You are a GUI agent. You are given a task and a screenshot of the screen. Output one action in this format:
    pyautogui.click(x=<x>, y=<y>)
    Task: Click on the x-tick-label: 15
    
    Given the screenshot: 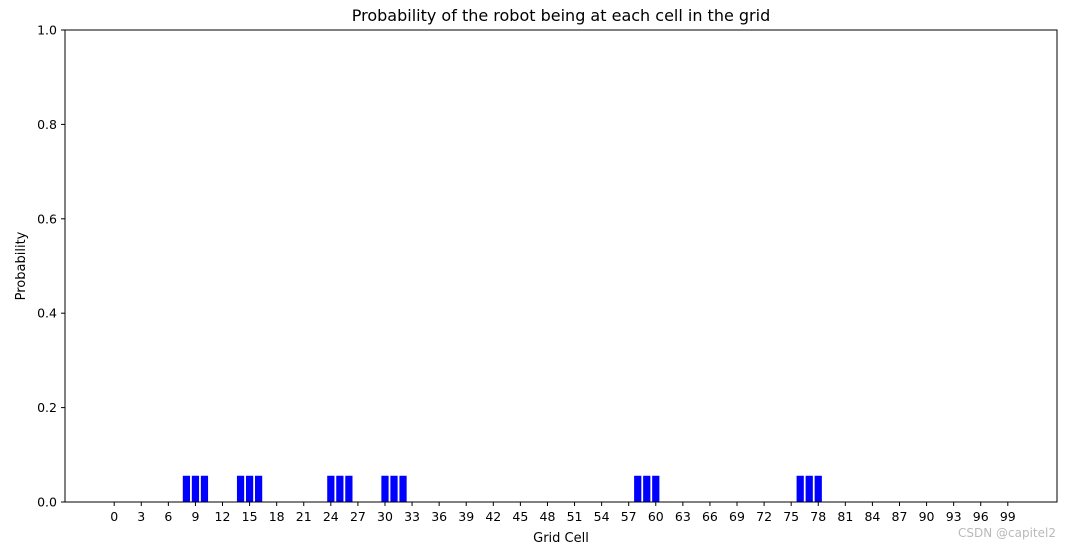 What is the action you would take?
    pyautogui.click(x=250, y=516)
    